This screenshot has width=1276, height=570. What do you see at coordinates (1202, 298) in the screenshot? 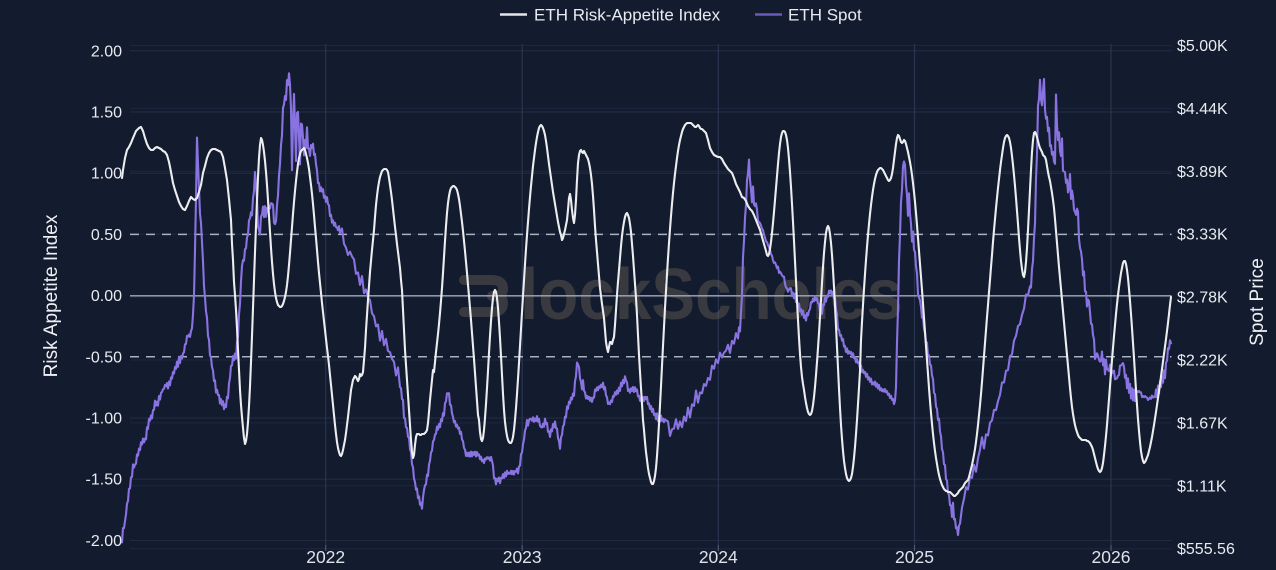
I see `svg-text: $2.78K` at bounding box center [1202, 298].